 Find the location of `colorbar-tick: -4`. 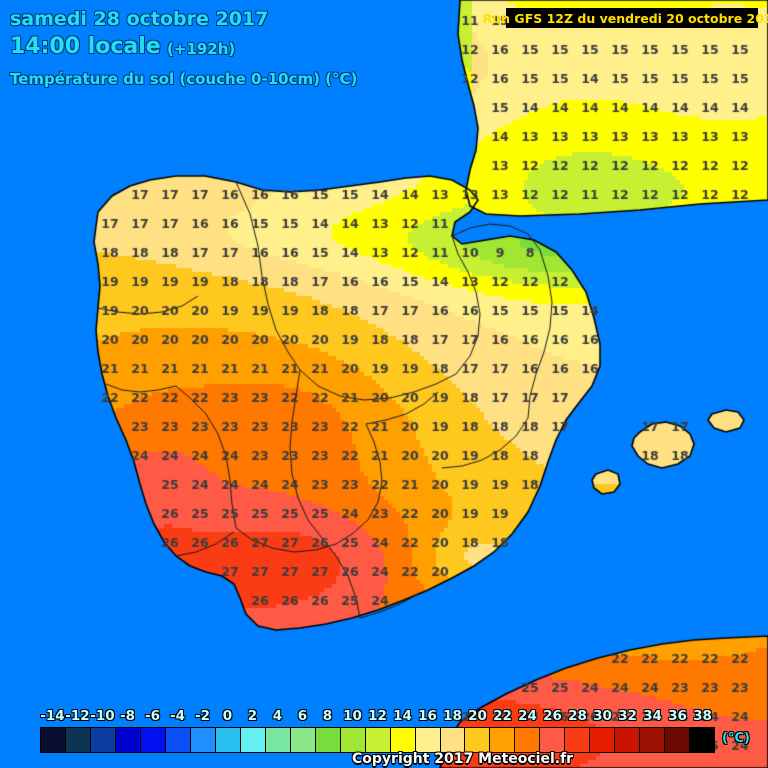

colorbar-tick: -4 is located at coordinates (177, 716).